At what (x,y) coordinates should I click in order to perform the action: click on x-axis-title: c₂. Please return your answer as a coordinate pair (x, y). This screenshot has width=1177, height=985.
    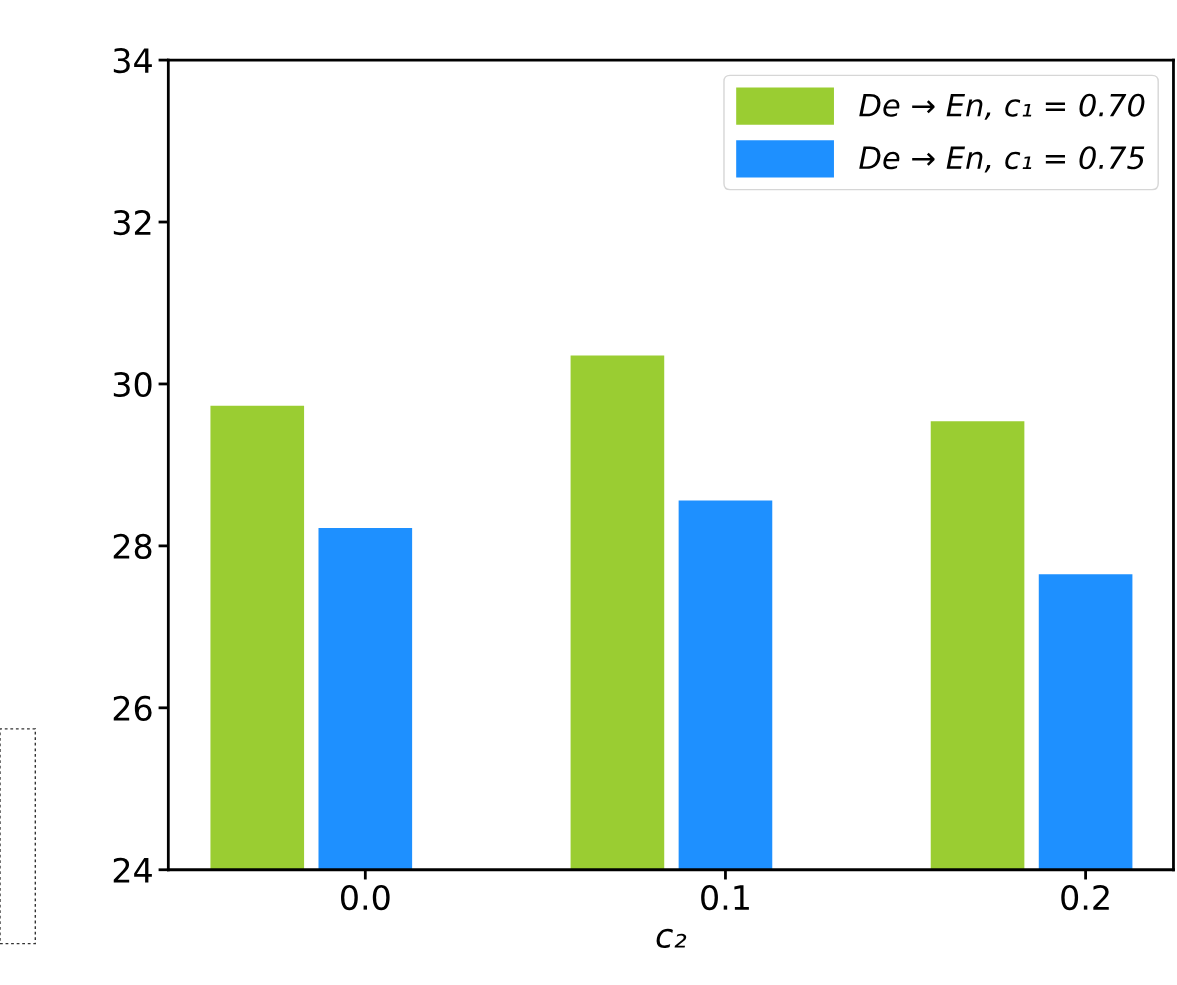
    Looking at the image, I should click on (671, 938).